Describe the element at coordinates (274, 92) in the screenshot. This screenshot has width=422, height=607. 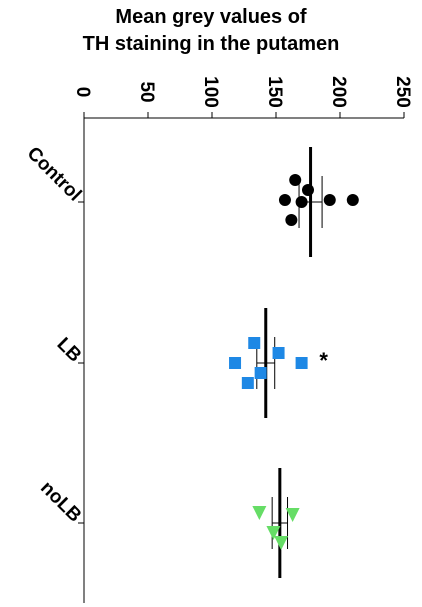
I see `value-tick-label: 150` at that location.